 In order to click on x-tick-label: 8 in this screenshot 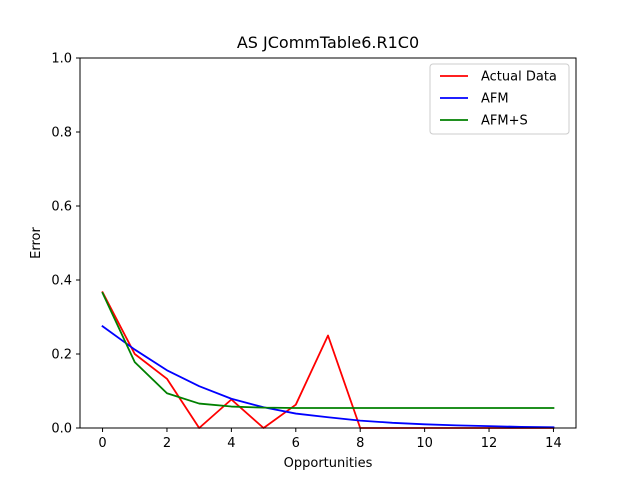, I will do `click(360, 443)`.